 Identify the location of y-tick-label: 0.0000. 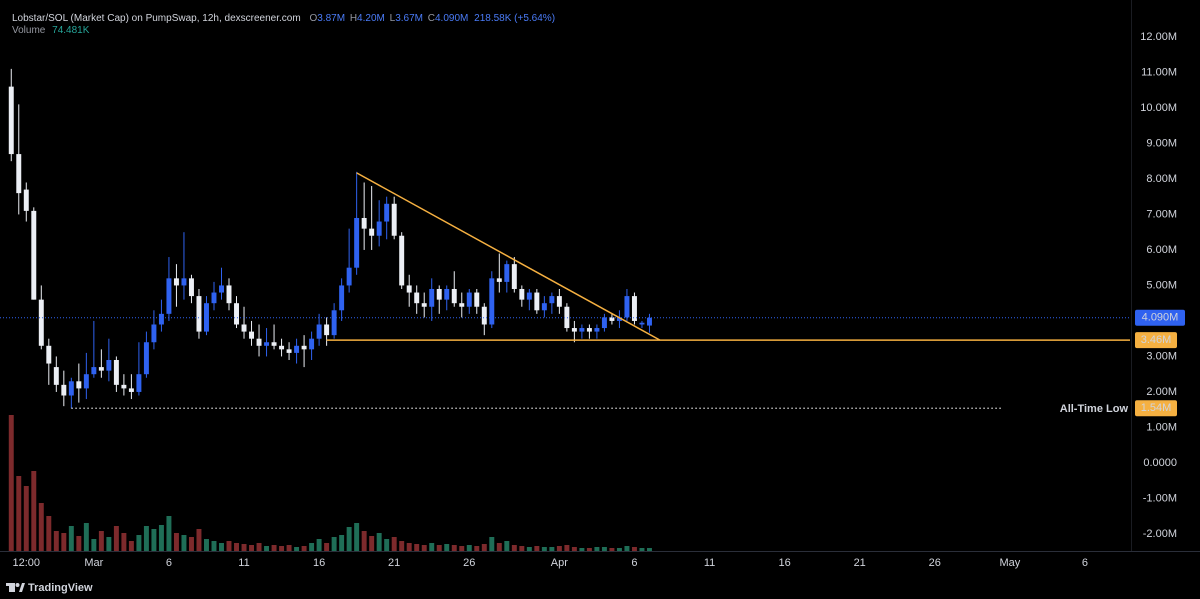
(1160, 463).